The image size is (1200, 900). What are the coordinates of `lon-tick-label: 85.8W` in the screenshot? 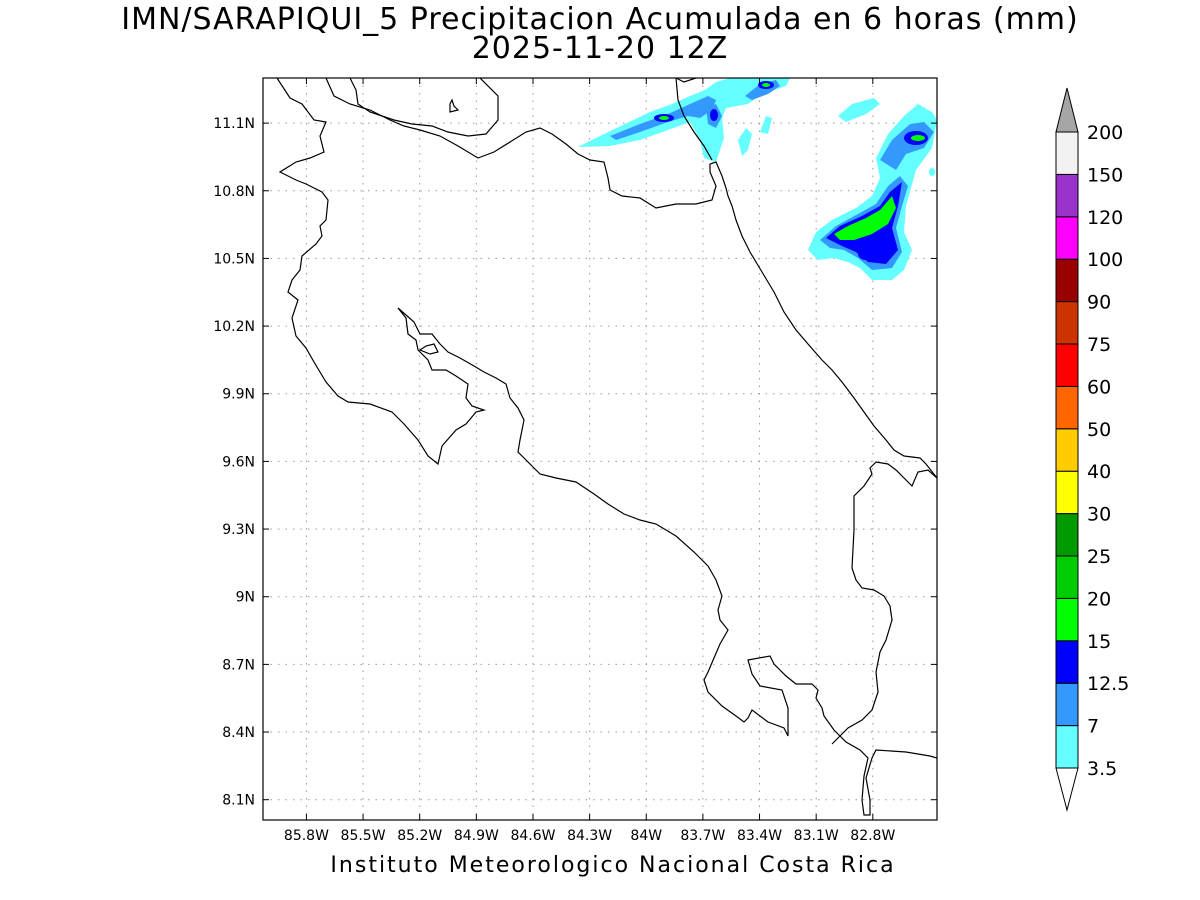 It's located at (306, 836).